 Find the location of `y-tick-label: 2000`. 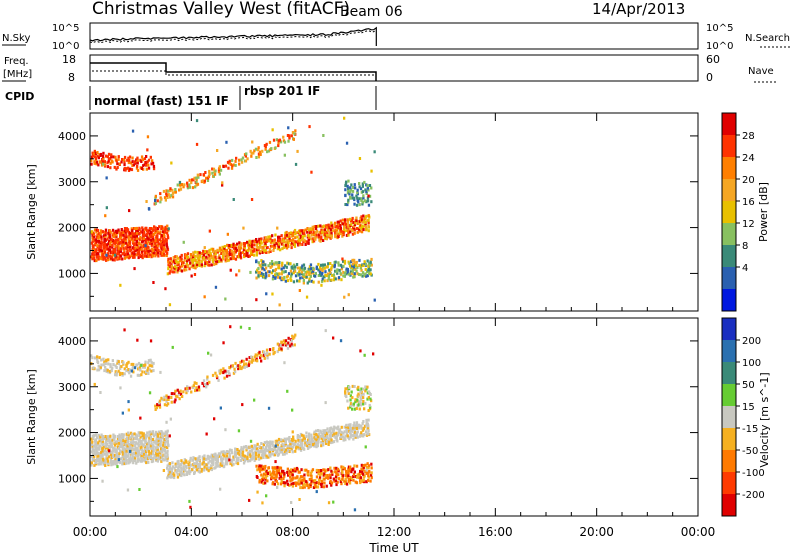

y-tick-label: 2000 is located at coordinates (72, 228).